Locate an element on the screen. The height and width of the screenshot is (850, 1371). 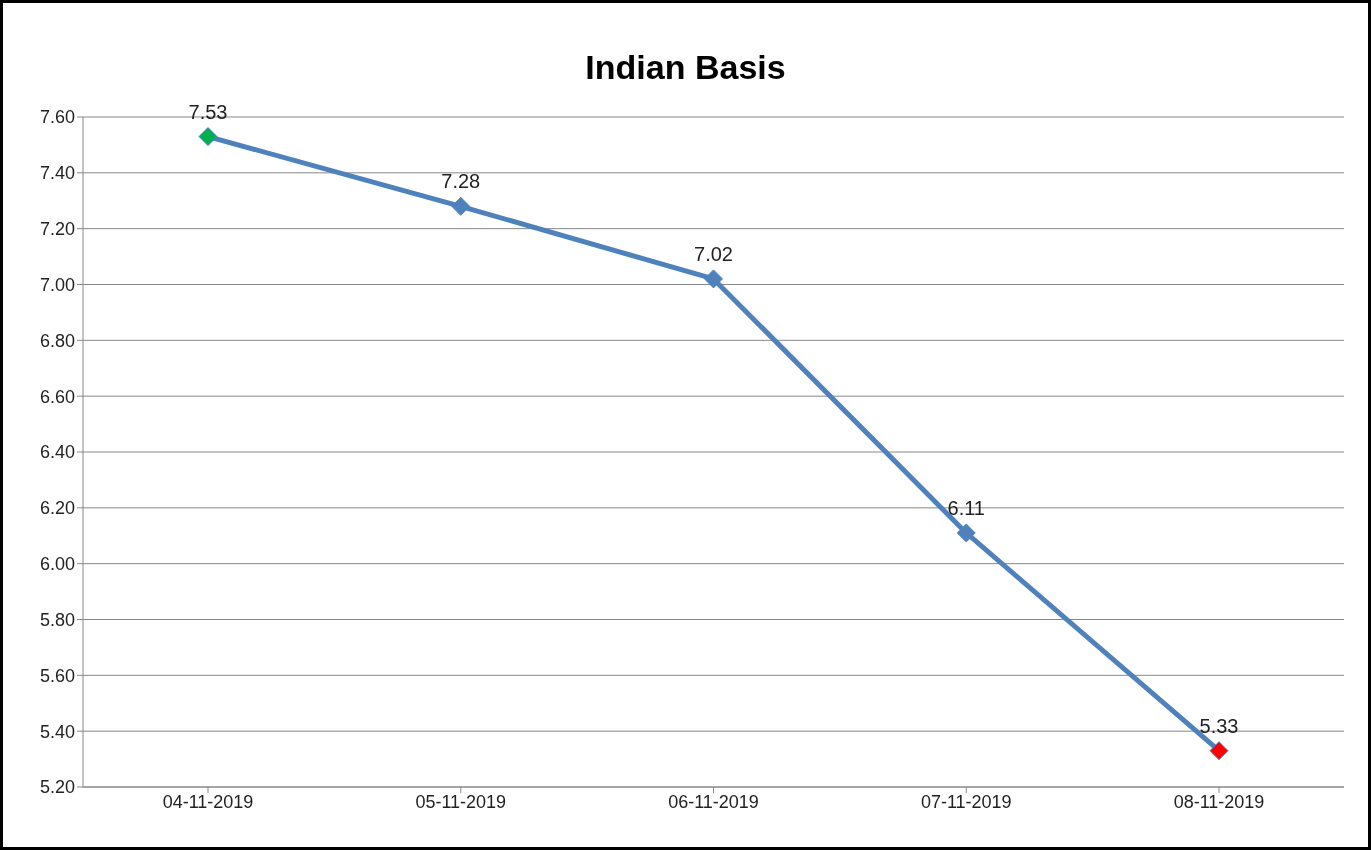
y-tick-label: 5.80 is located at coordinates (57, 619).